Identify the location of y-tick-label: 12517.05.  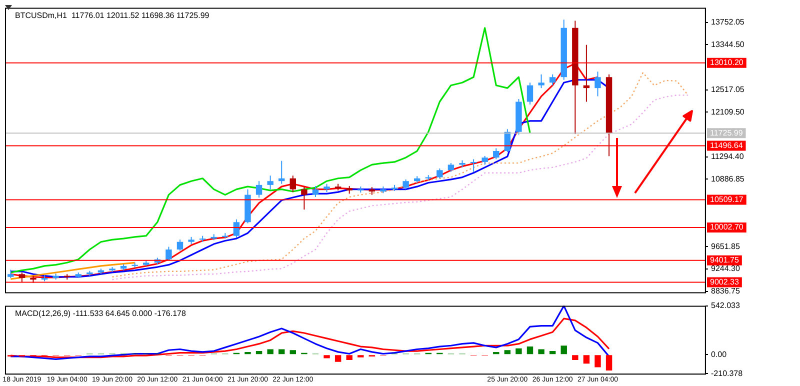
(728, 89).